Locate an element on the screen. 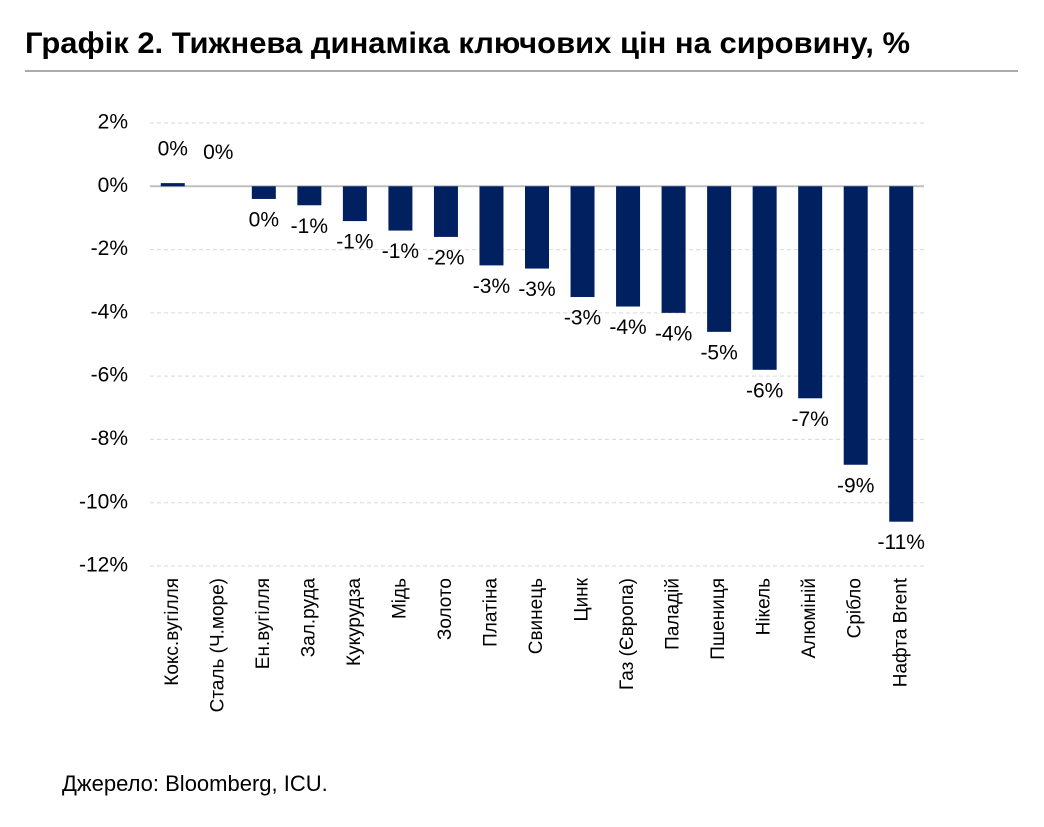 This screenshot has height=827, width=1044. y-tick-label: -4% is located at coordinates (109, 311).